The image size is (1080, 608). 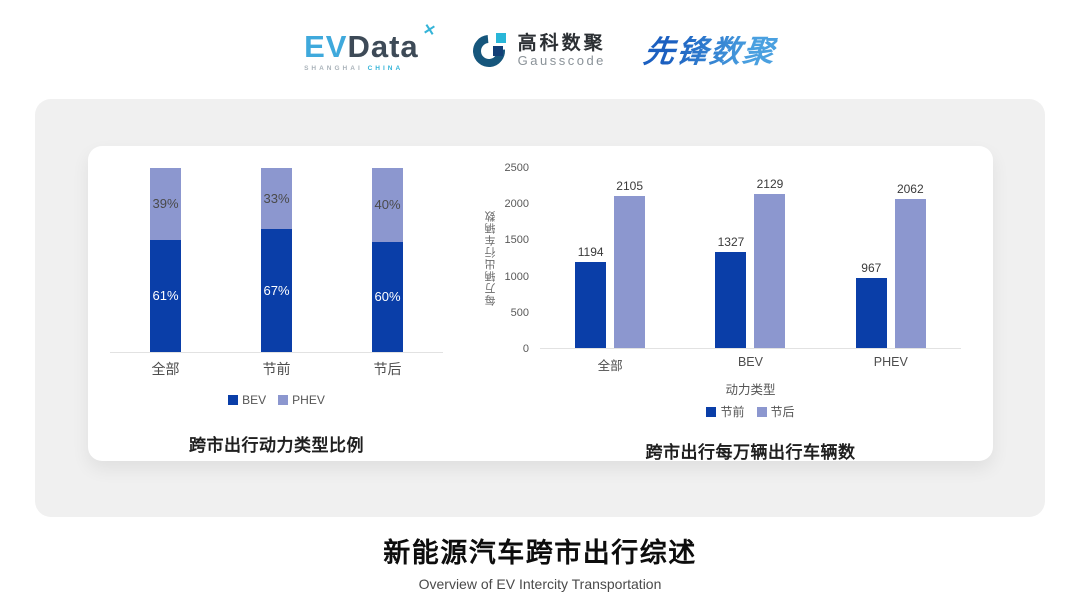 I want to click on bar-group-PHEV: 967 2062, so click(x=890, y=264).